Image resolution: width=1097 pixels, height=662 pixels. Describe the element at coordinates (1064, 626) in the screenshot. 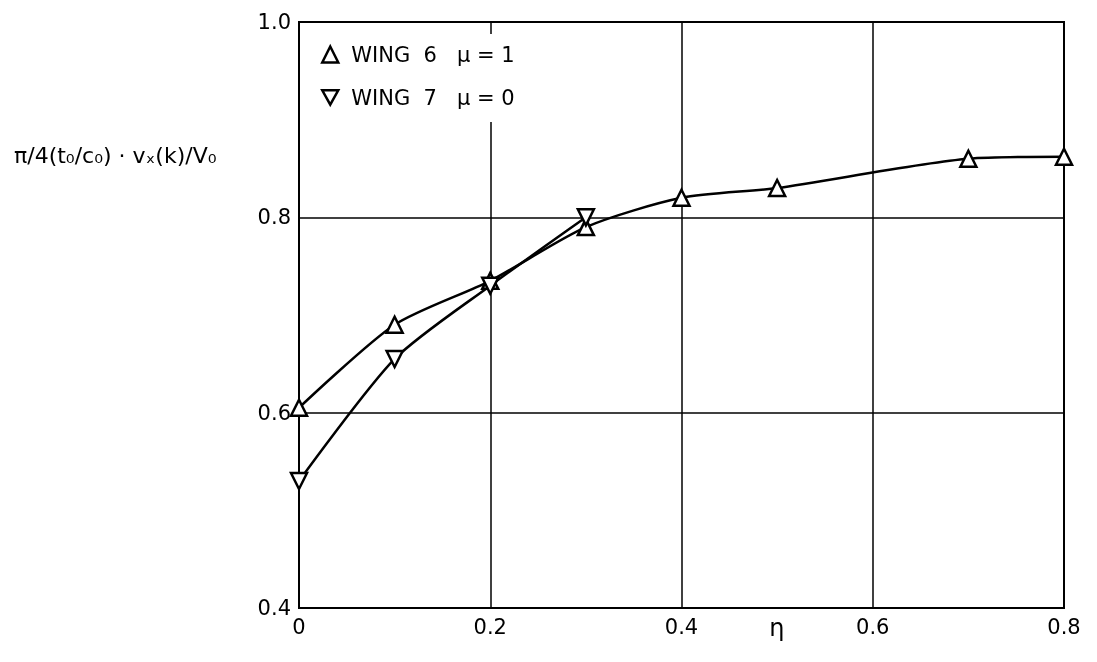

I see `x-tick-label: 0.8` at that location.